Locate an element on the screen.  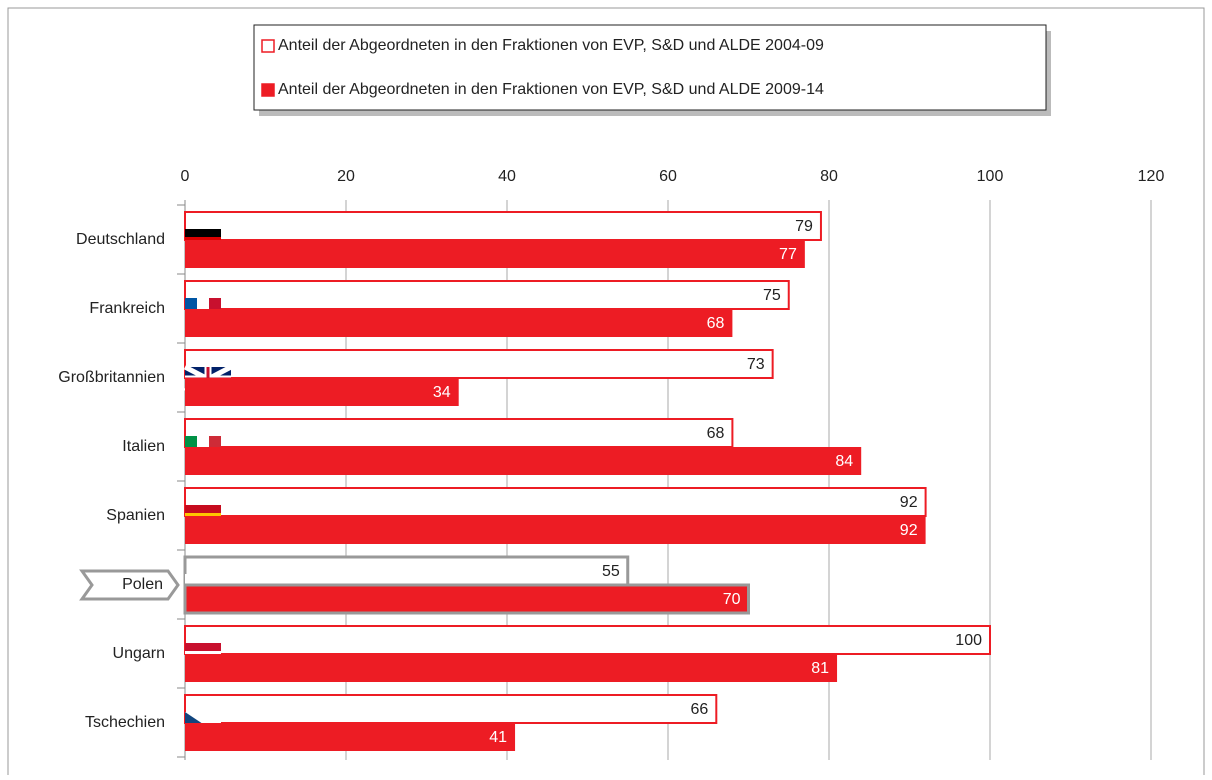
x-tick-label: 0 is located at coordinates (185, 176).